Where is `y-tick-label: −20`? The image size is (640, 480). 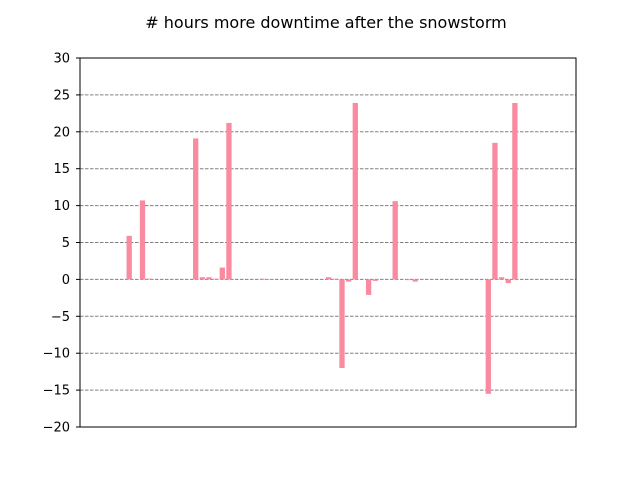 y-tick-label: −20 is located at coordinates (56, 428).